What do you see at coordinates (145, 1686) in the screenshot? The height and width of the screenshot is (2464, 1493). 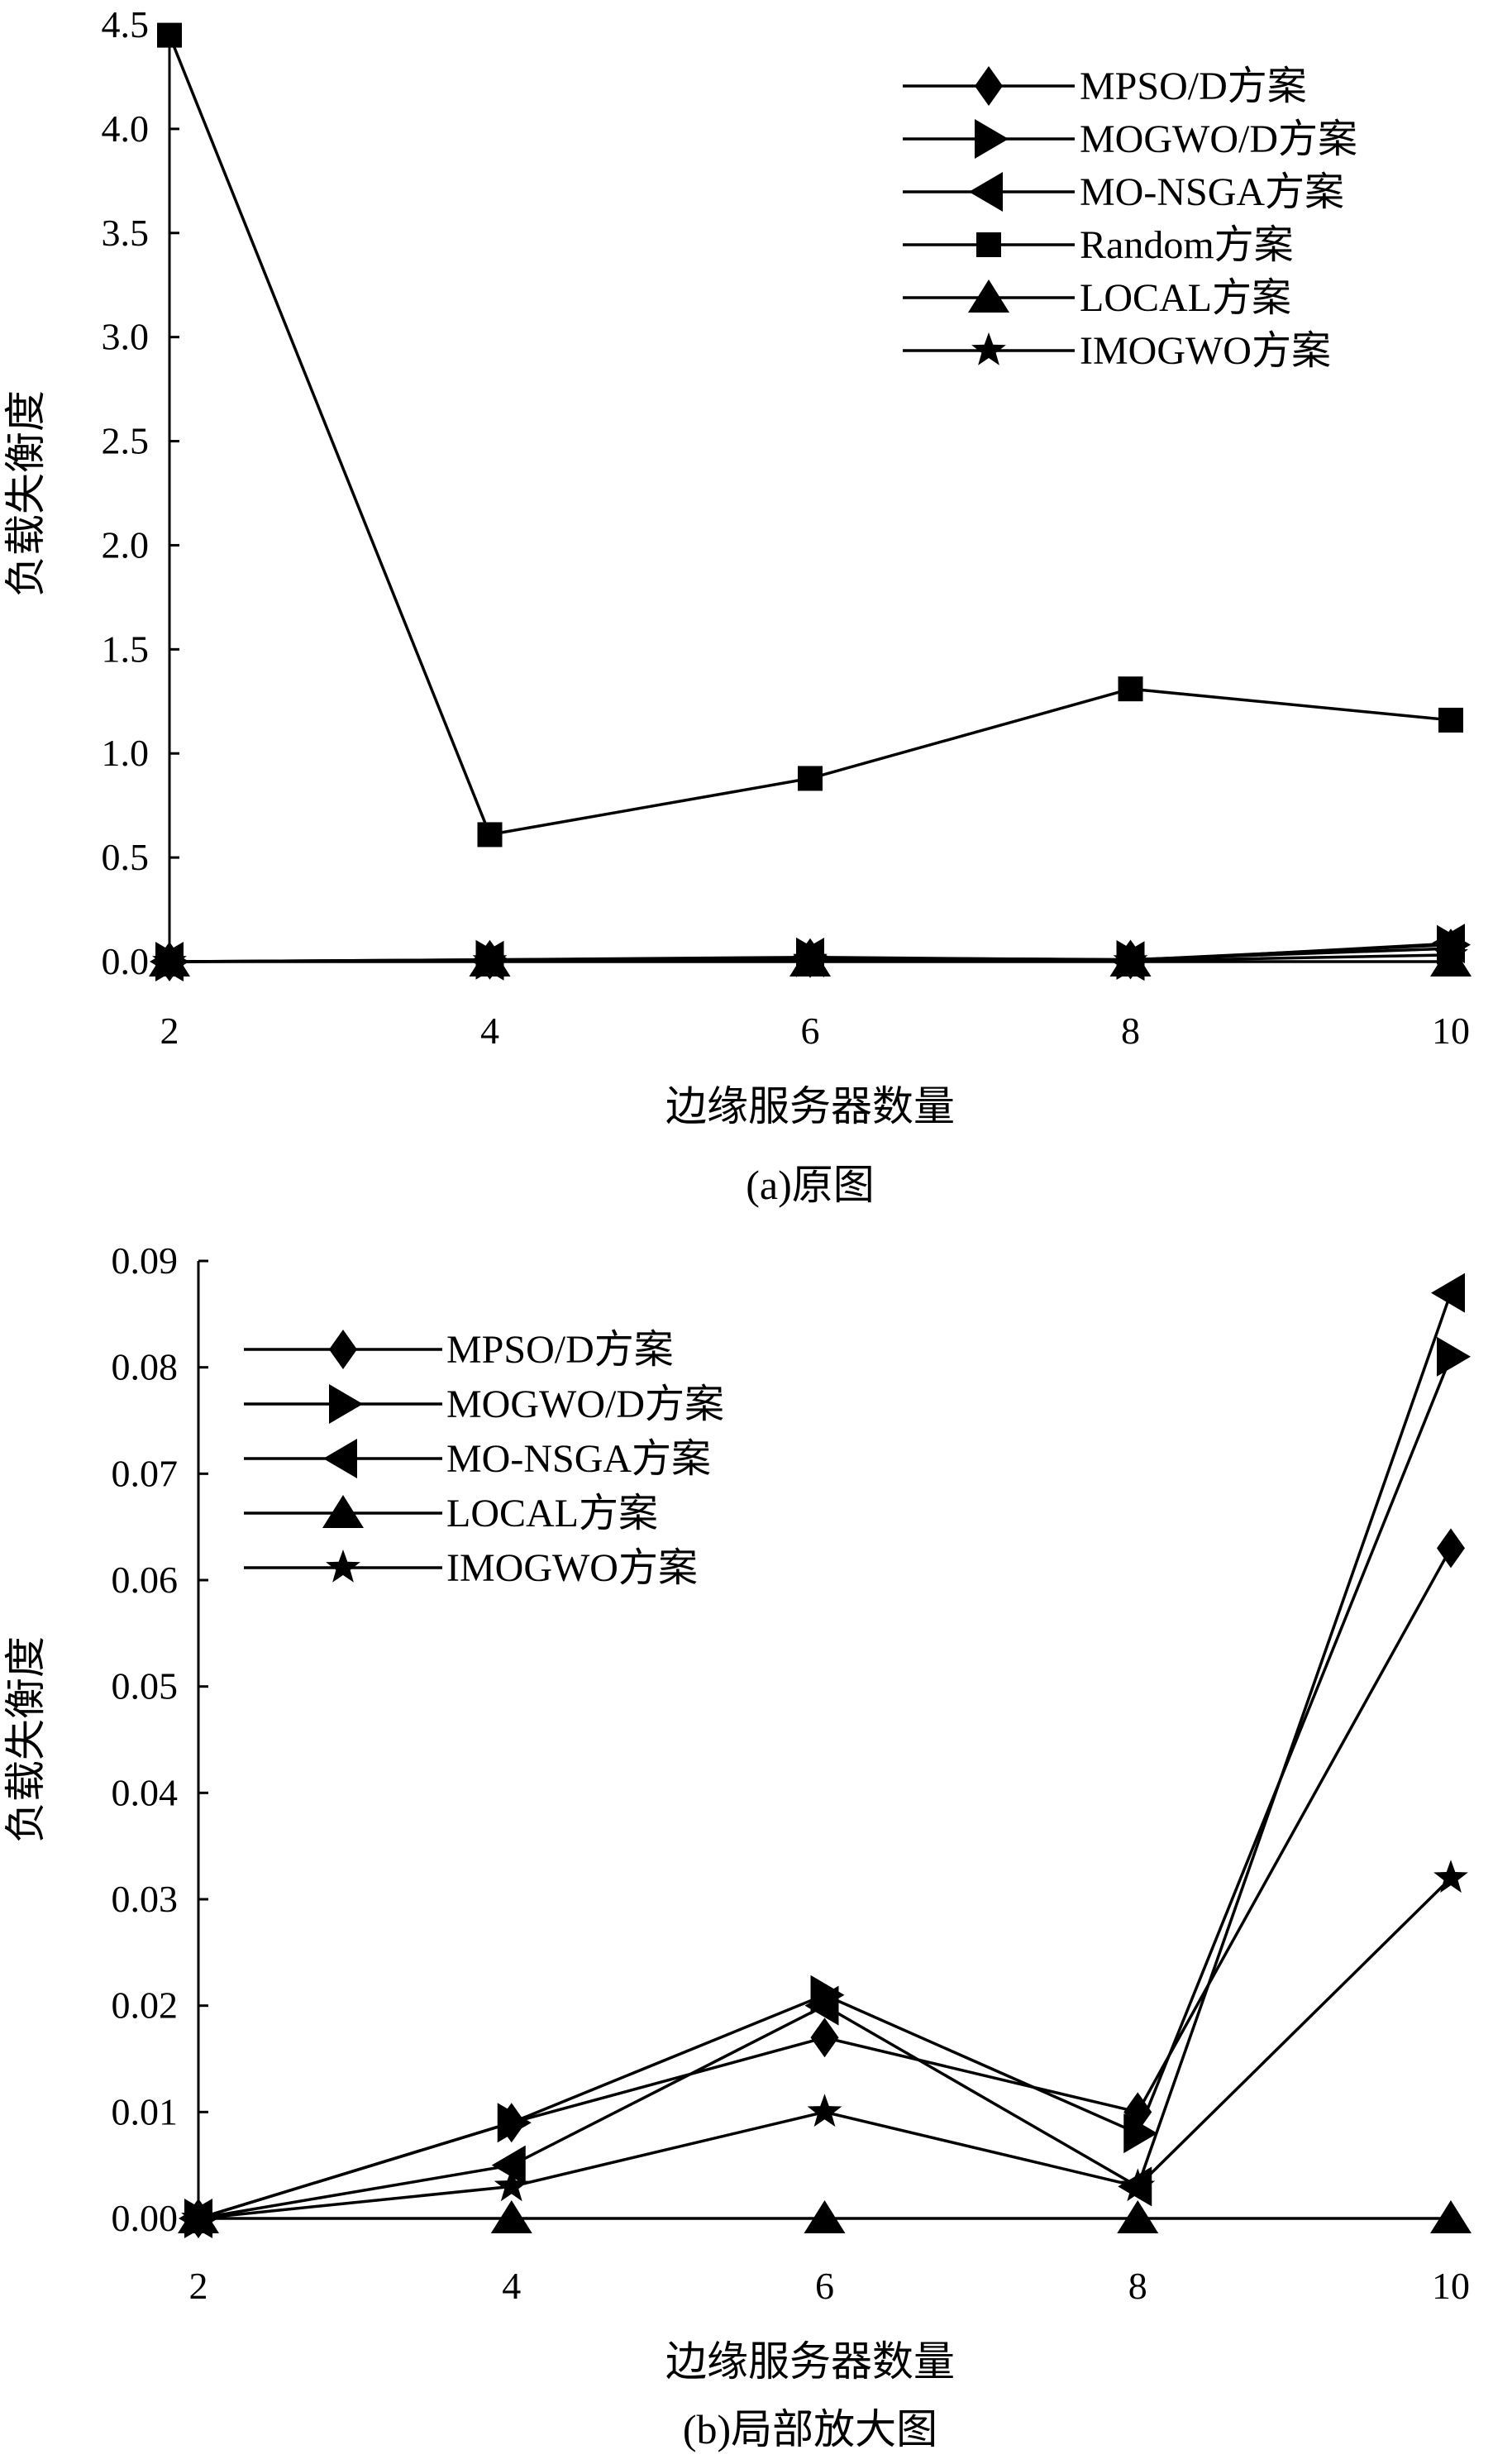 I see `y-tick-label: 0.05` at bounding box center [145, 1686].